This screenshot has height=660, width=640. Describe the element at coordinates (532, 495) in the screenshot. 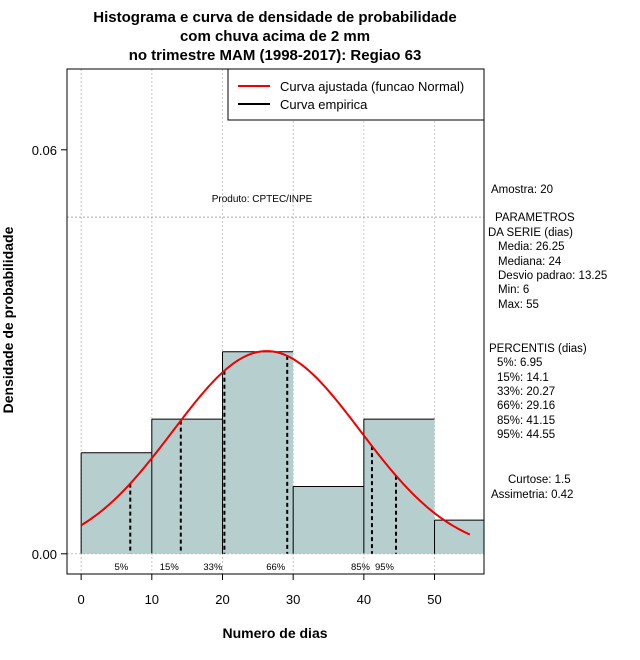

I see `skewness: Assimetria: 0.42` at that location.